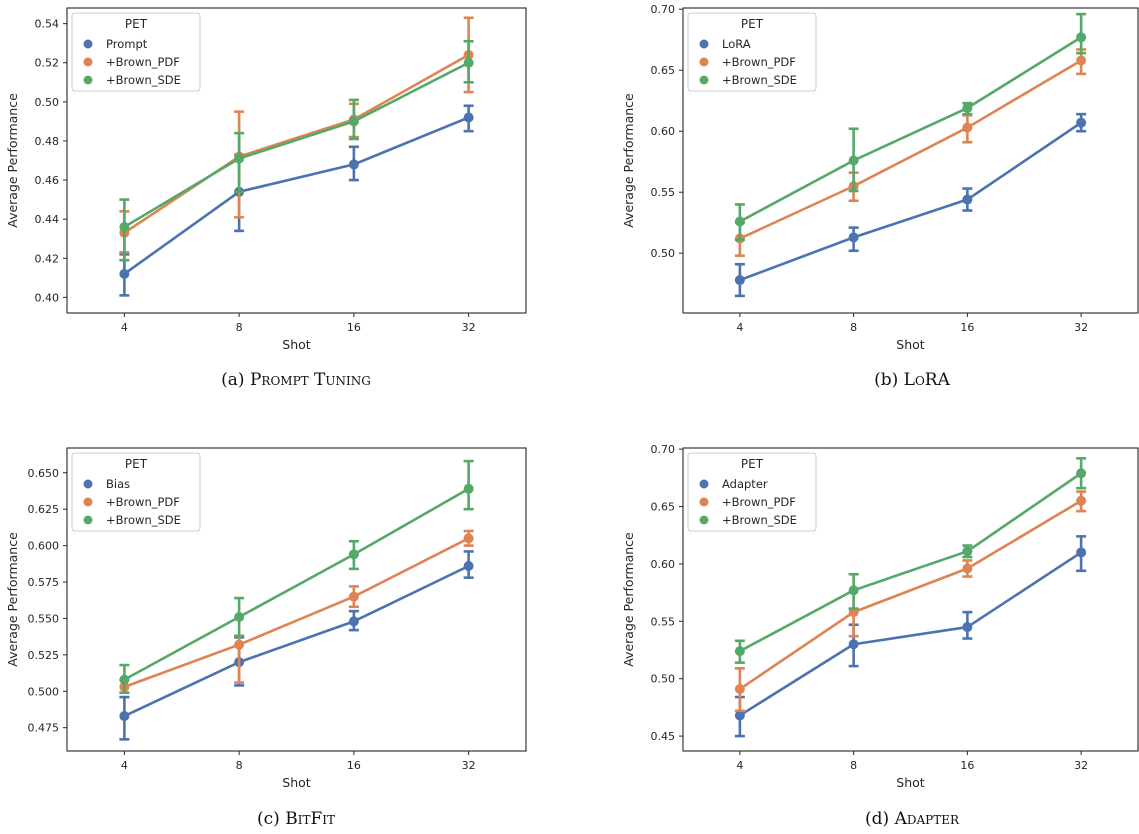 This screenshot has height=834, width=1139. What do you see at coordinates (853, 765) in the screenshot?
I see `p3-xtick-label-1: 8` at bounding box center [853, 765].